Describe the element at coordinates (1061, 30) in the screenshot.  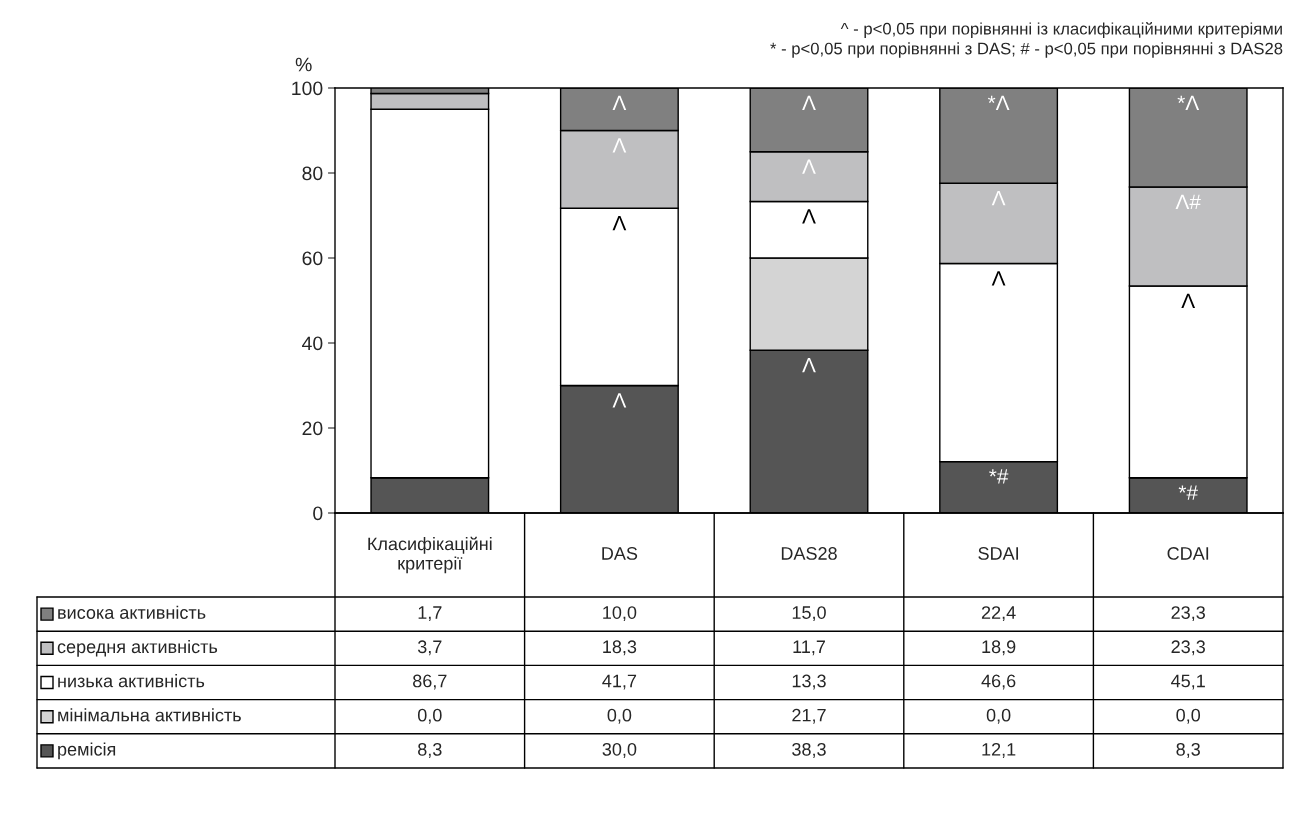
I see `text: ^ - p<0,05 при порівнянні із класифікаційними критеріями` at that location.